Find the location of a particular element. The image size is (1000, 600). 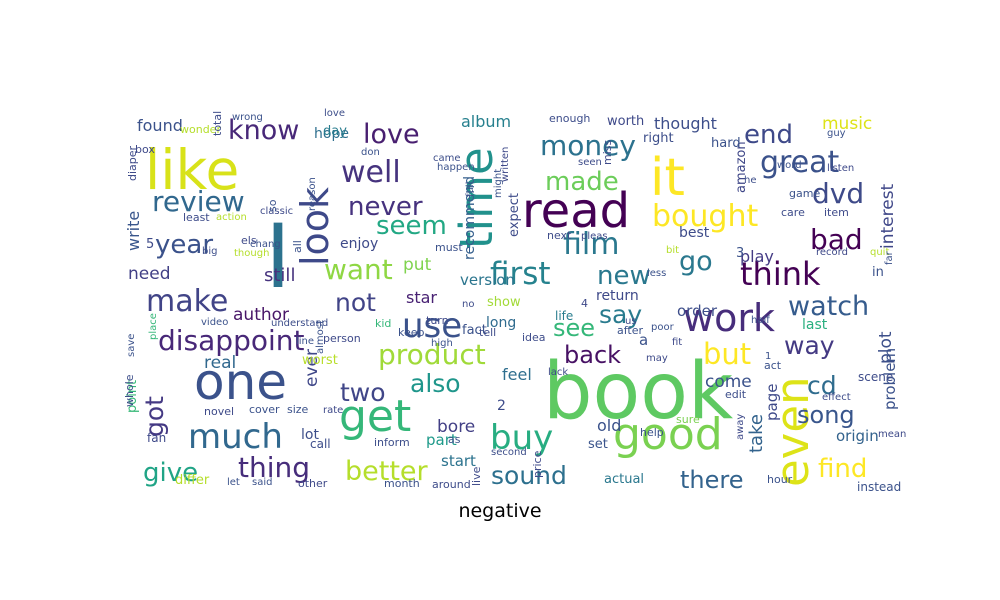

cloud-word: give is located at coordinates (170, 473).